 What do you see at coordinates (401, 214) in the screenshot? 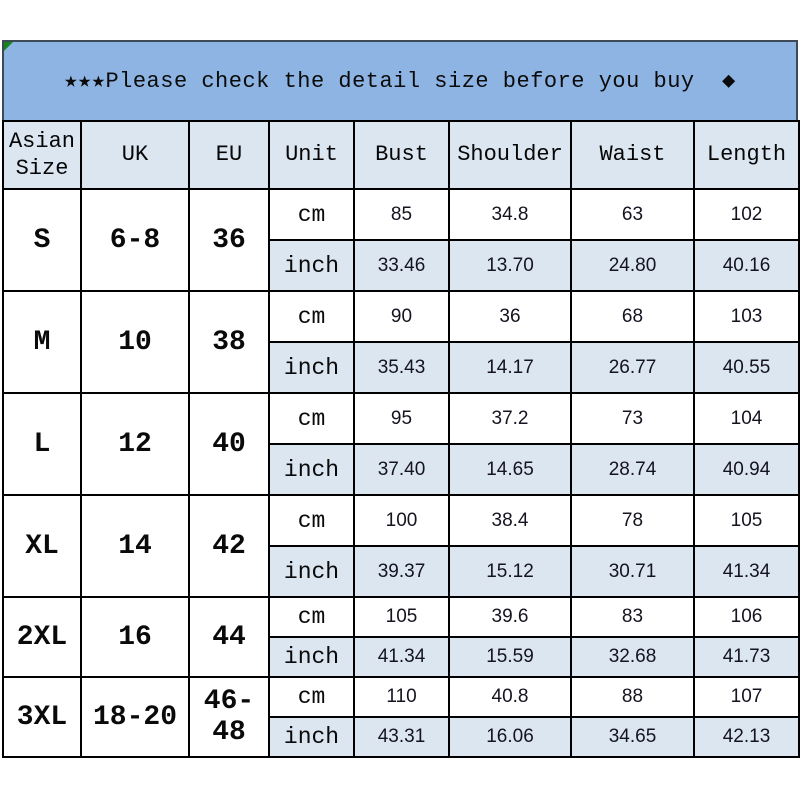
I see `bust-cm: 85` at bounding box center [401, 214].